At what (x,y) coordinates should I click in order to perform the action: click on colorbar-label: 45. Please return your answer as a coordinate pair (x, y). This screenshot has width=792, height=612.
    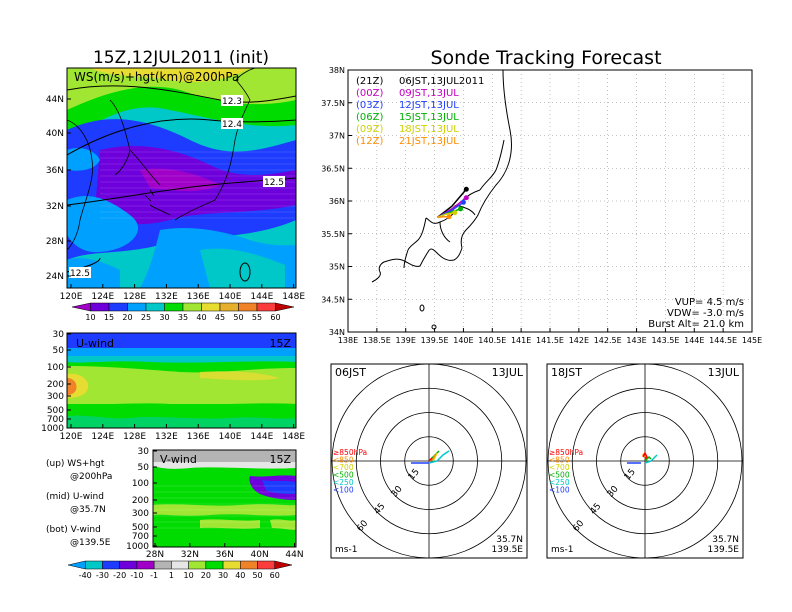
    Looking at the image, I should click on (220, 317).